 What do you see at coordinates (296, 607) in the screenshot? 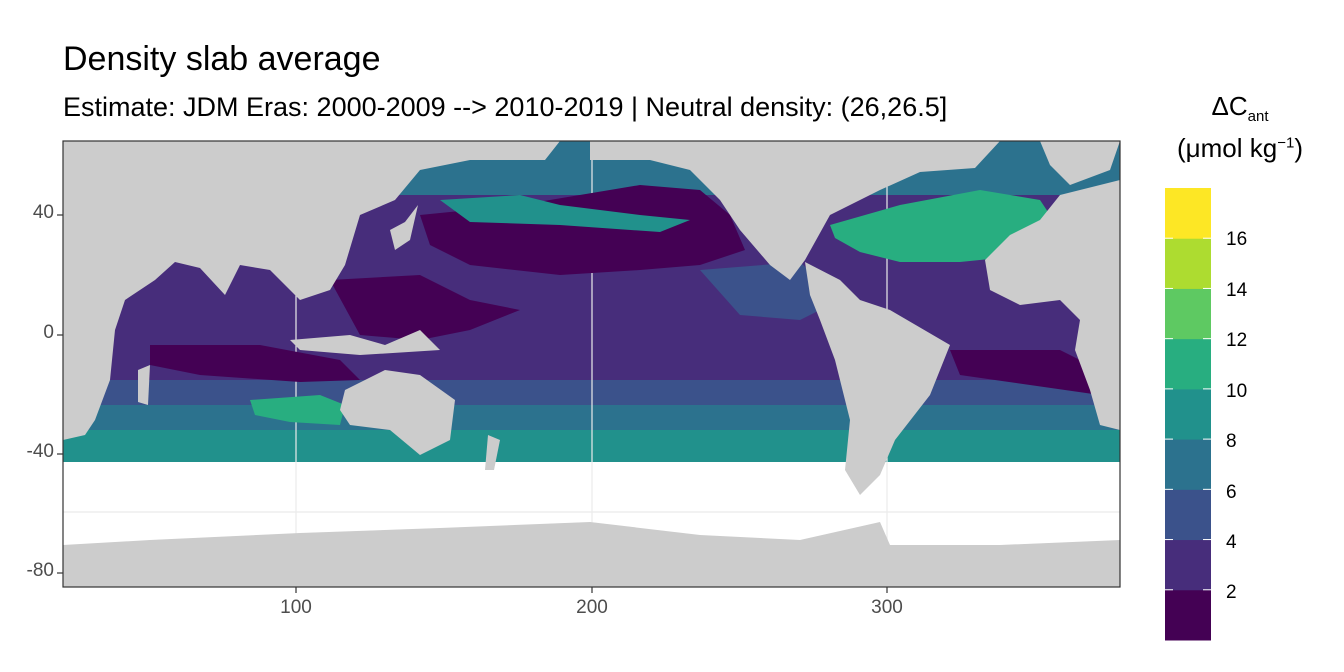
I see `x-tick-label: 100` at bounding box center [296, 607].